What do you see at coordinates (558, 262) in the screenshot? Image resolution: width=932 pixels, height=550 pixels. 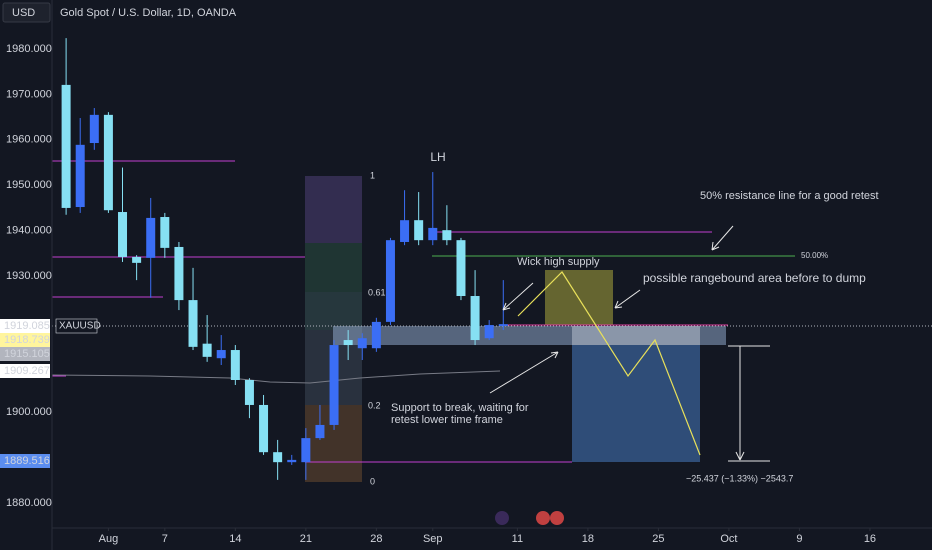 I see `annotation: Wick high supply` at bounding box center [558, 262].